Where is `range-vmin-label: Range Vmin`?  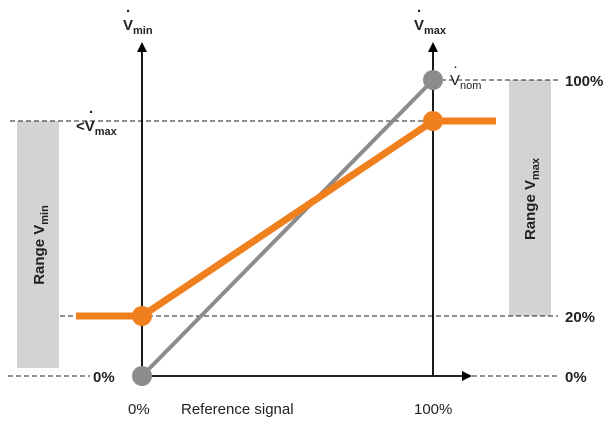
range-vmin-label: Range Vmin is located at coordinates (41, 245).